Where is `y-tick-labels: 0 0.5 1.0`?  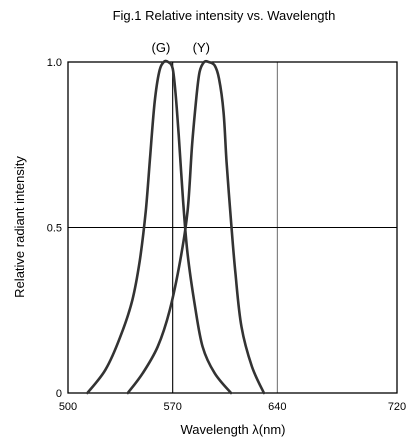
y-tick-labels: 0 0.5 1.0 is located at coordinates (54, 228).